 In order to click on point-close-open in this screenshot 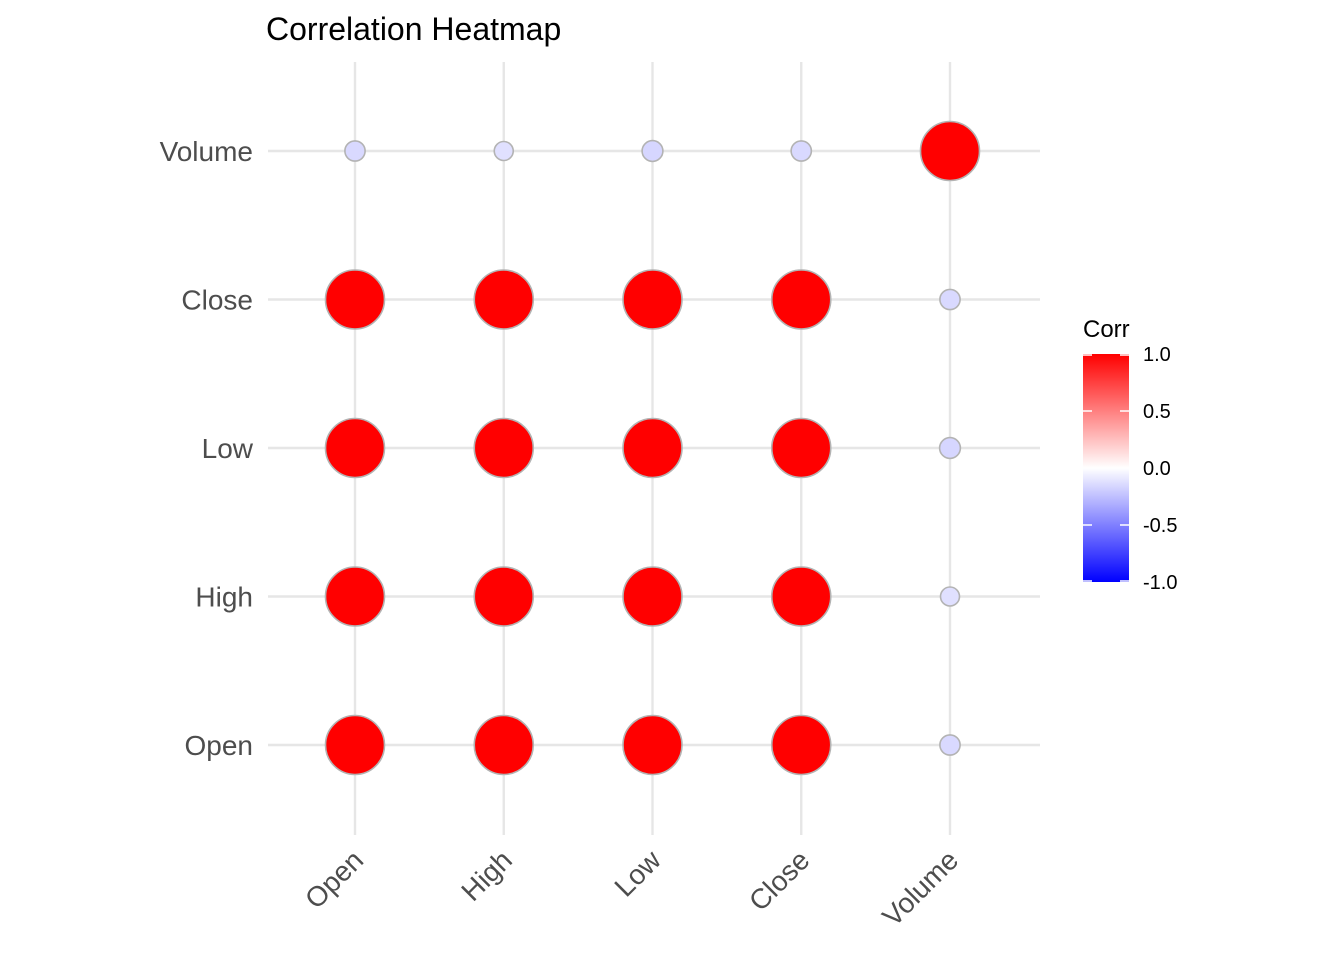, I will do `click(801, 745)`.